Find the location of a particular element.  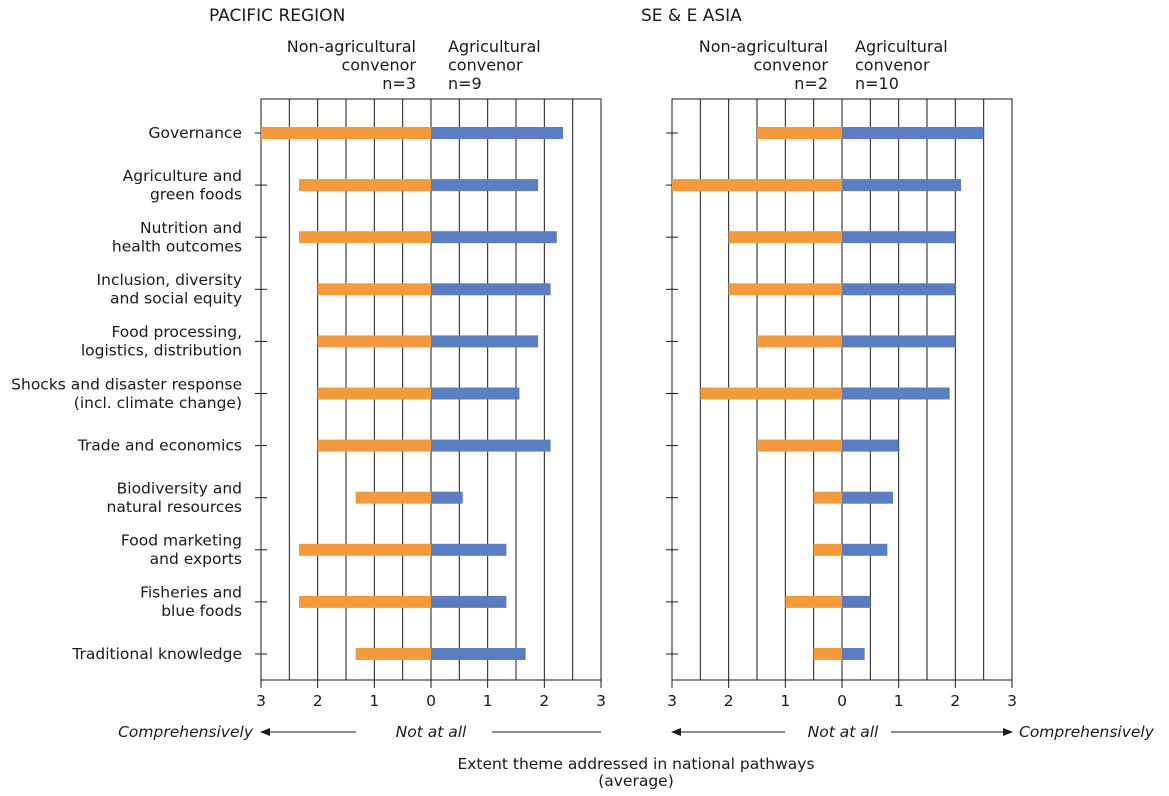

pacific-axis-label-not-at-all: Not at all is located at coordinates (431, 732).